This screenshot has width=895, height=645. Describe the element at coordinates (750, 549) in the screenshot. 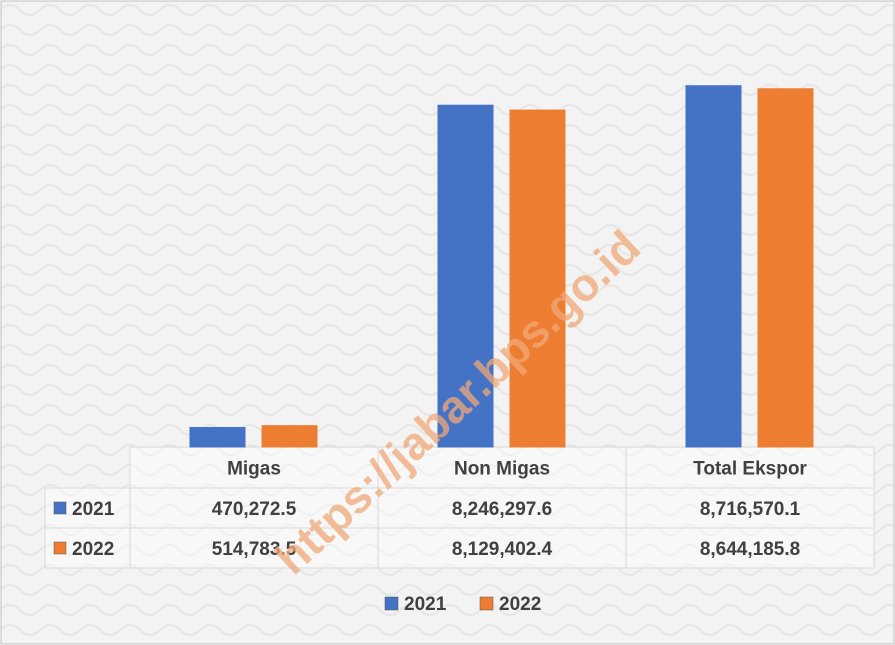

I see `value-label: 8,644,185.8` at that location.